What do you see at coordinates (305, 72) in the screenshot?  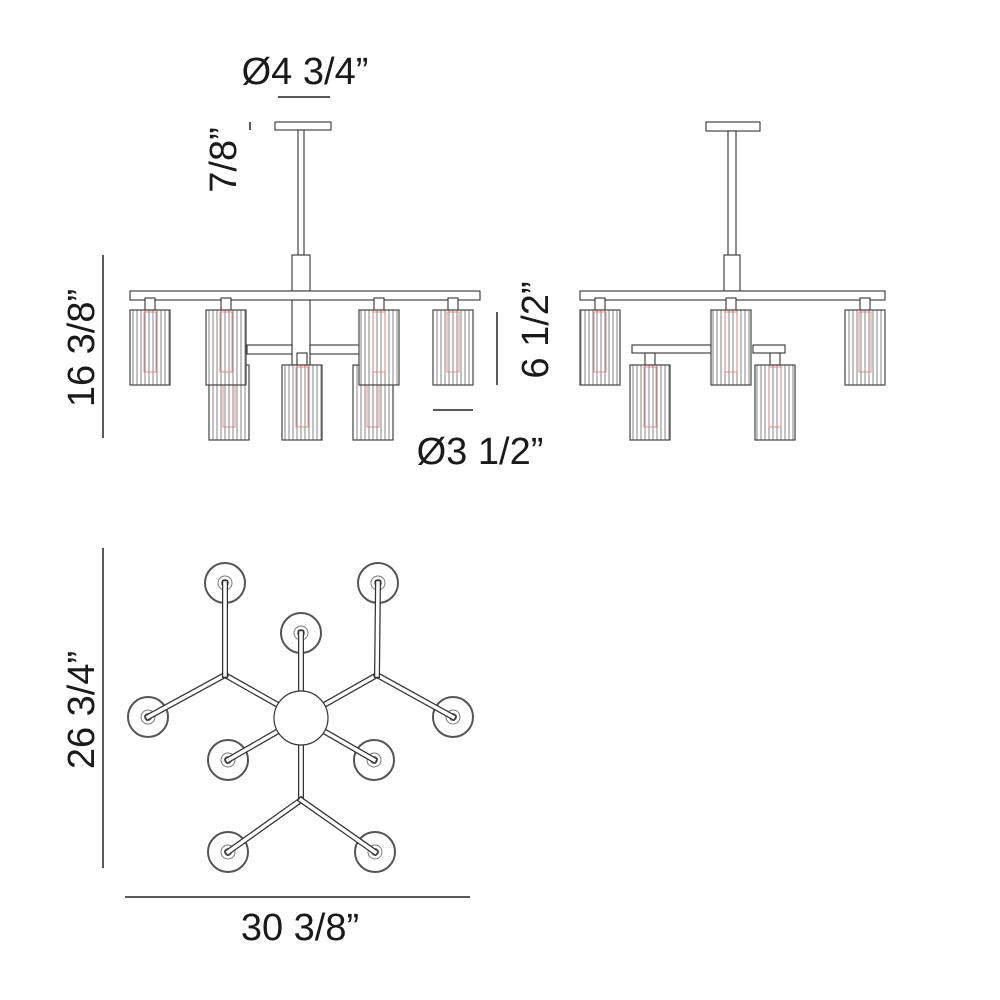 I see `canopy-diameter-label: Ø4 3/4”` at bounding box center [305, 72].